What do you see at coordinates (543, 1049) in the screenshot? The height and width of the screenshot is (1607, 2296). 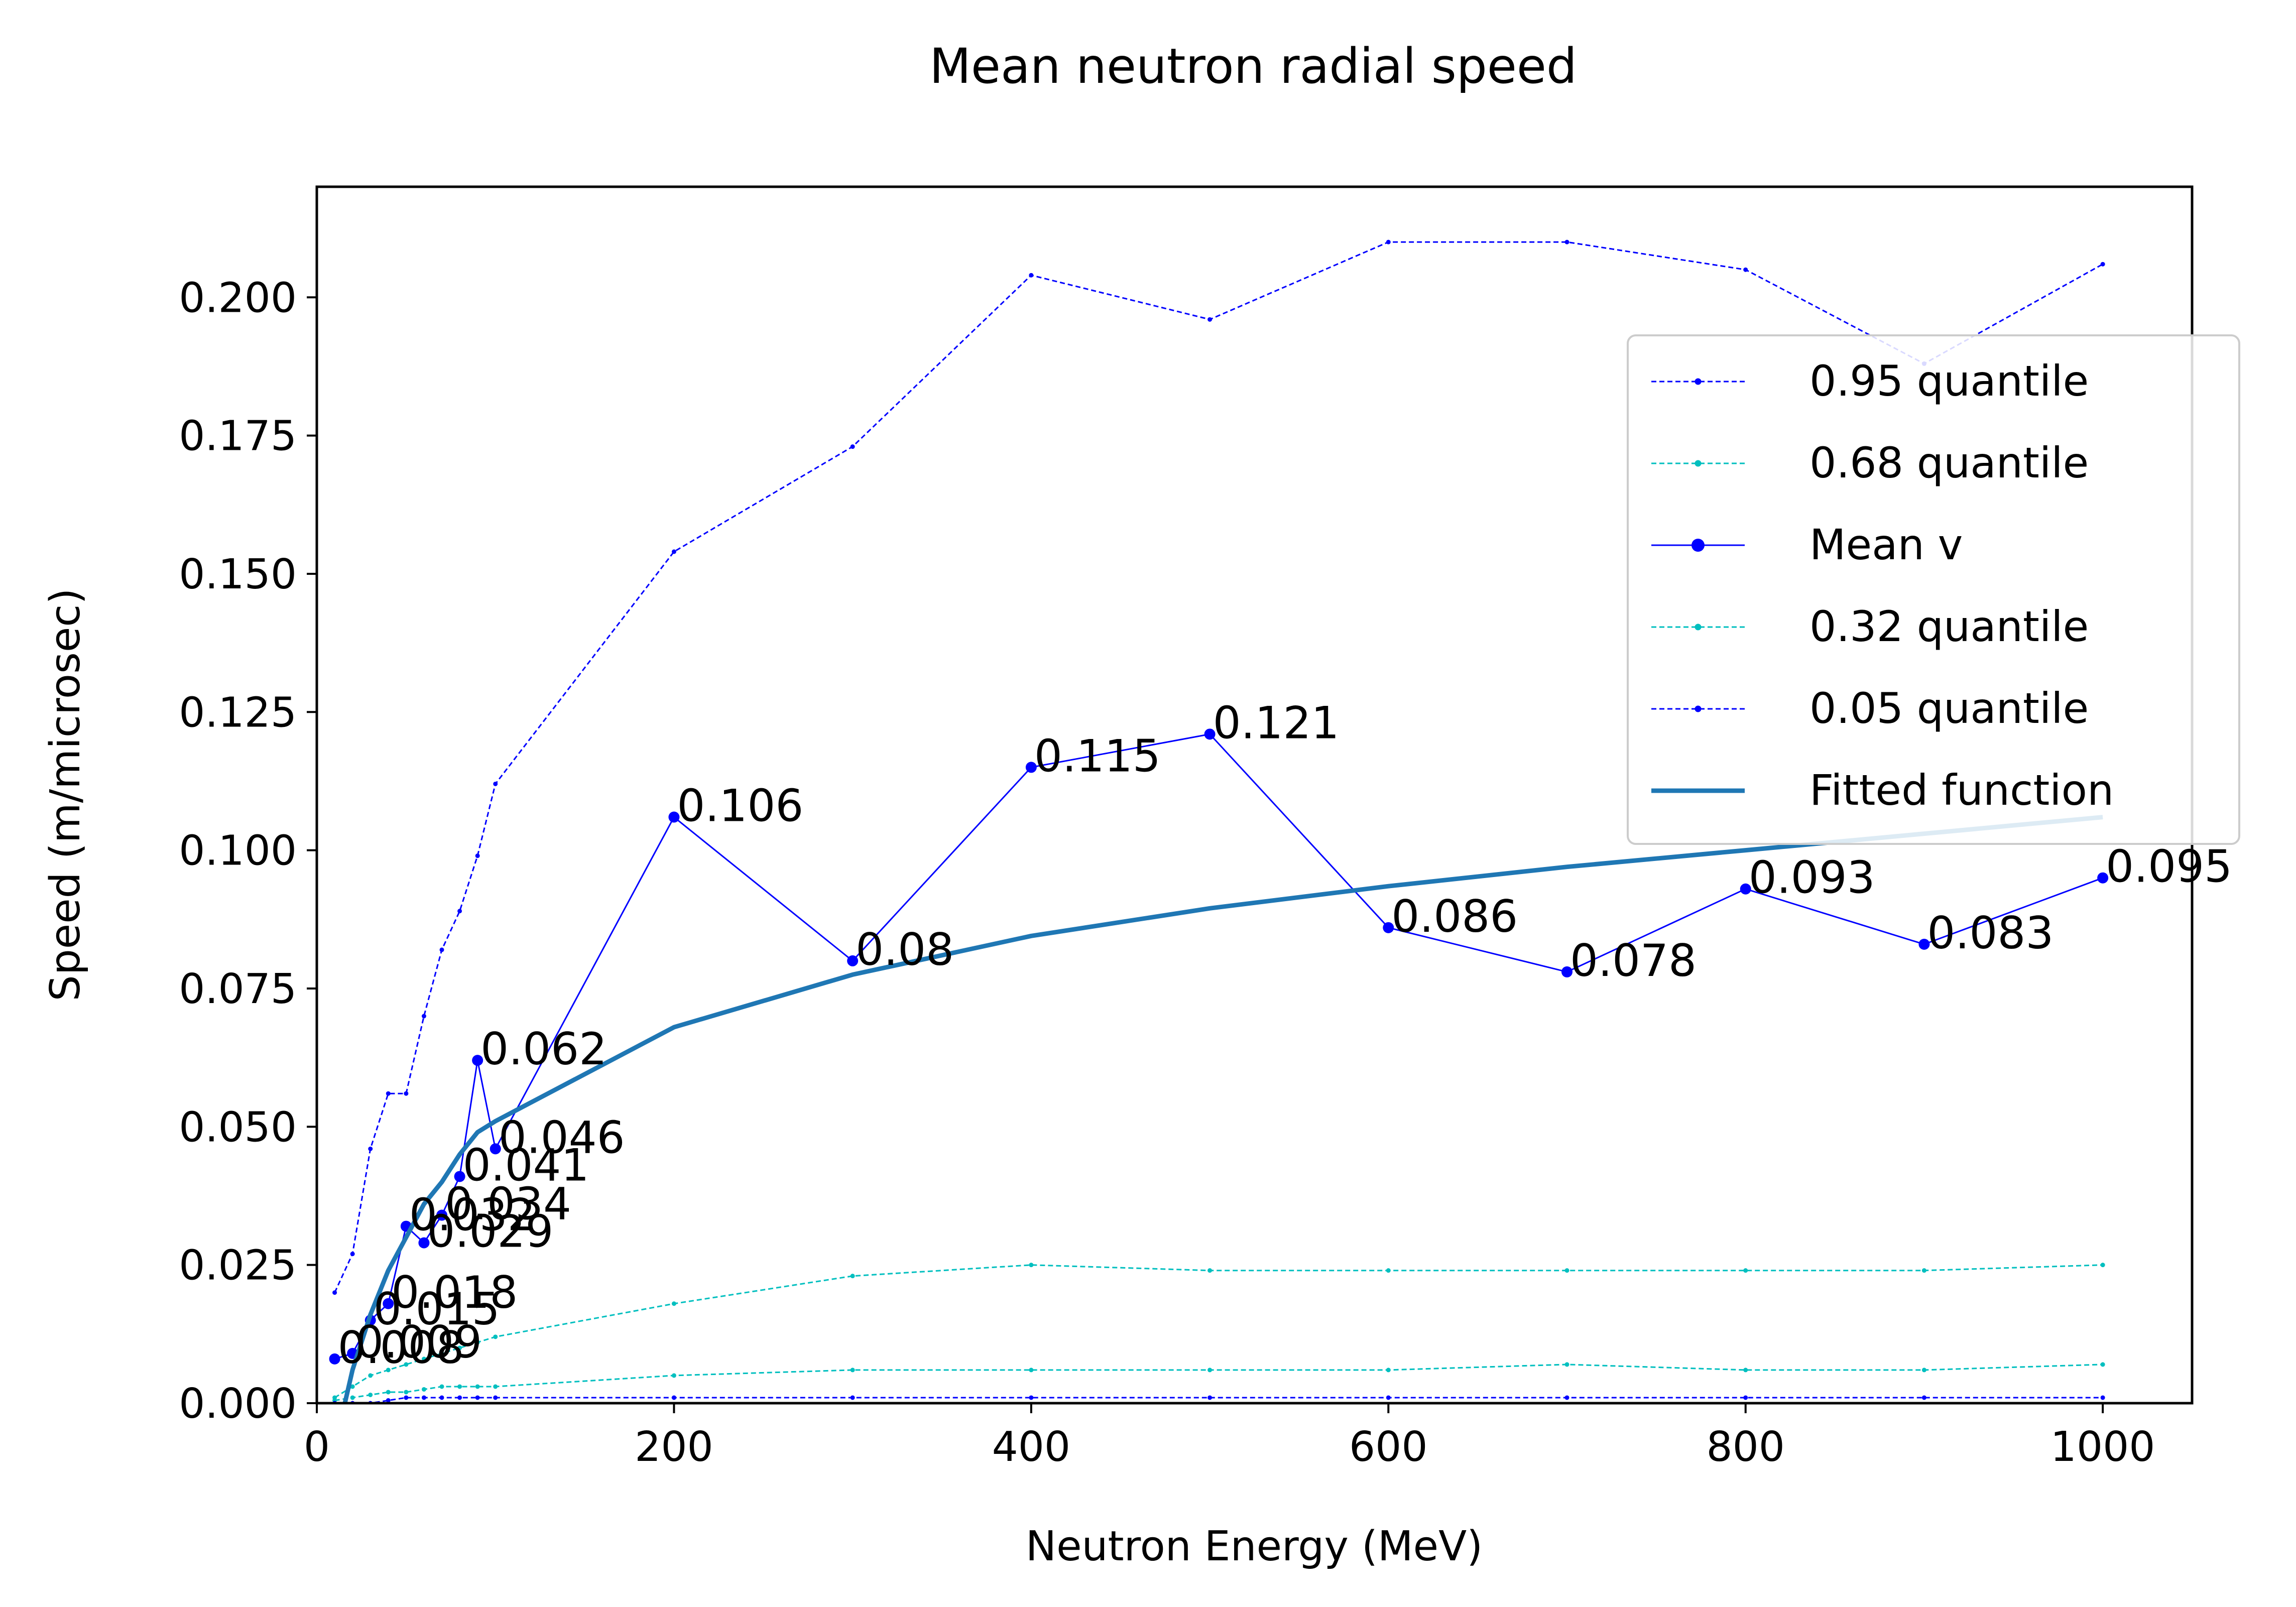 I see `data-label: 0.062` at bounding box center [543, 1049].